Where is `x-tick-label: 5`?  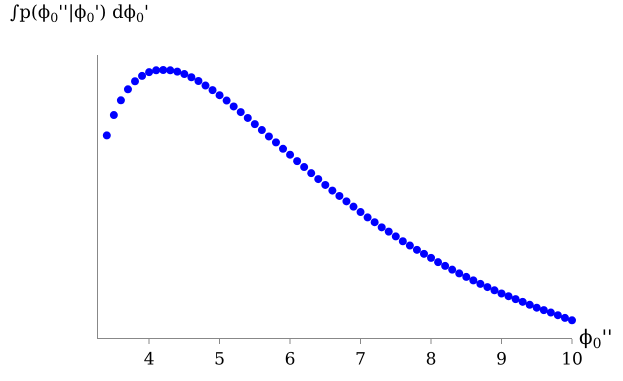
x-tick-label: 5 is located at coordinates (219, 359).